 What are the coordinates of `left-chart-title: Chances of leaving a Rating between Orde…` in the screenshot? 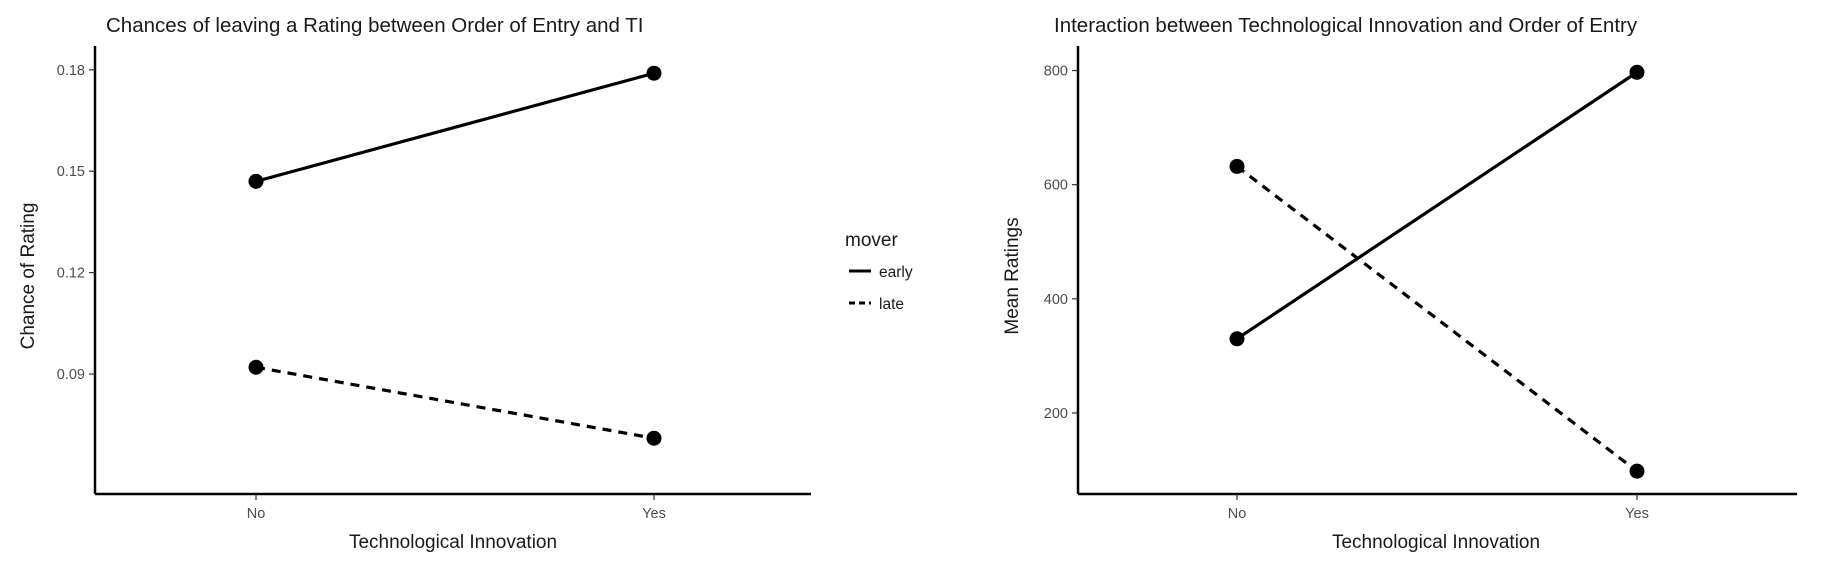 It's located at (374, 25).